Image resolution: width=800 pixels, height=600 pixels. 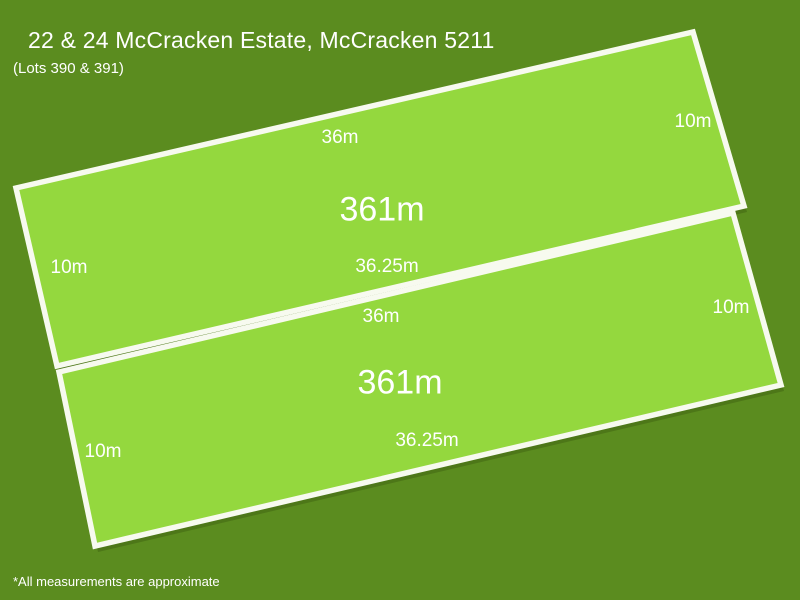 I want to click on lot-1-top-length-label: 36m, so click(x=340, y=137).